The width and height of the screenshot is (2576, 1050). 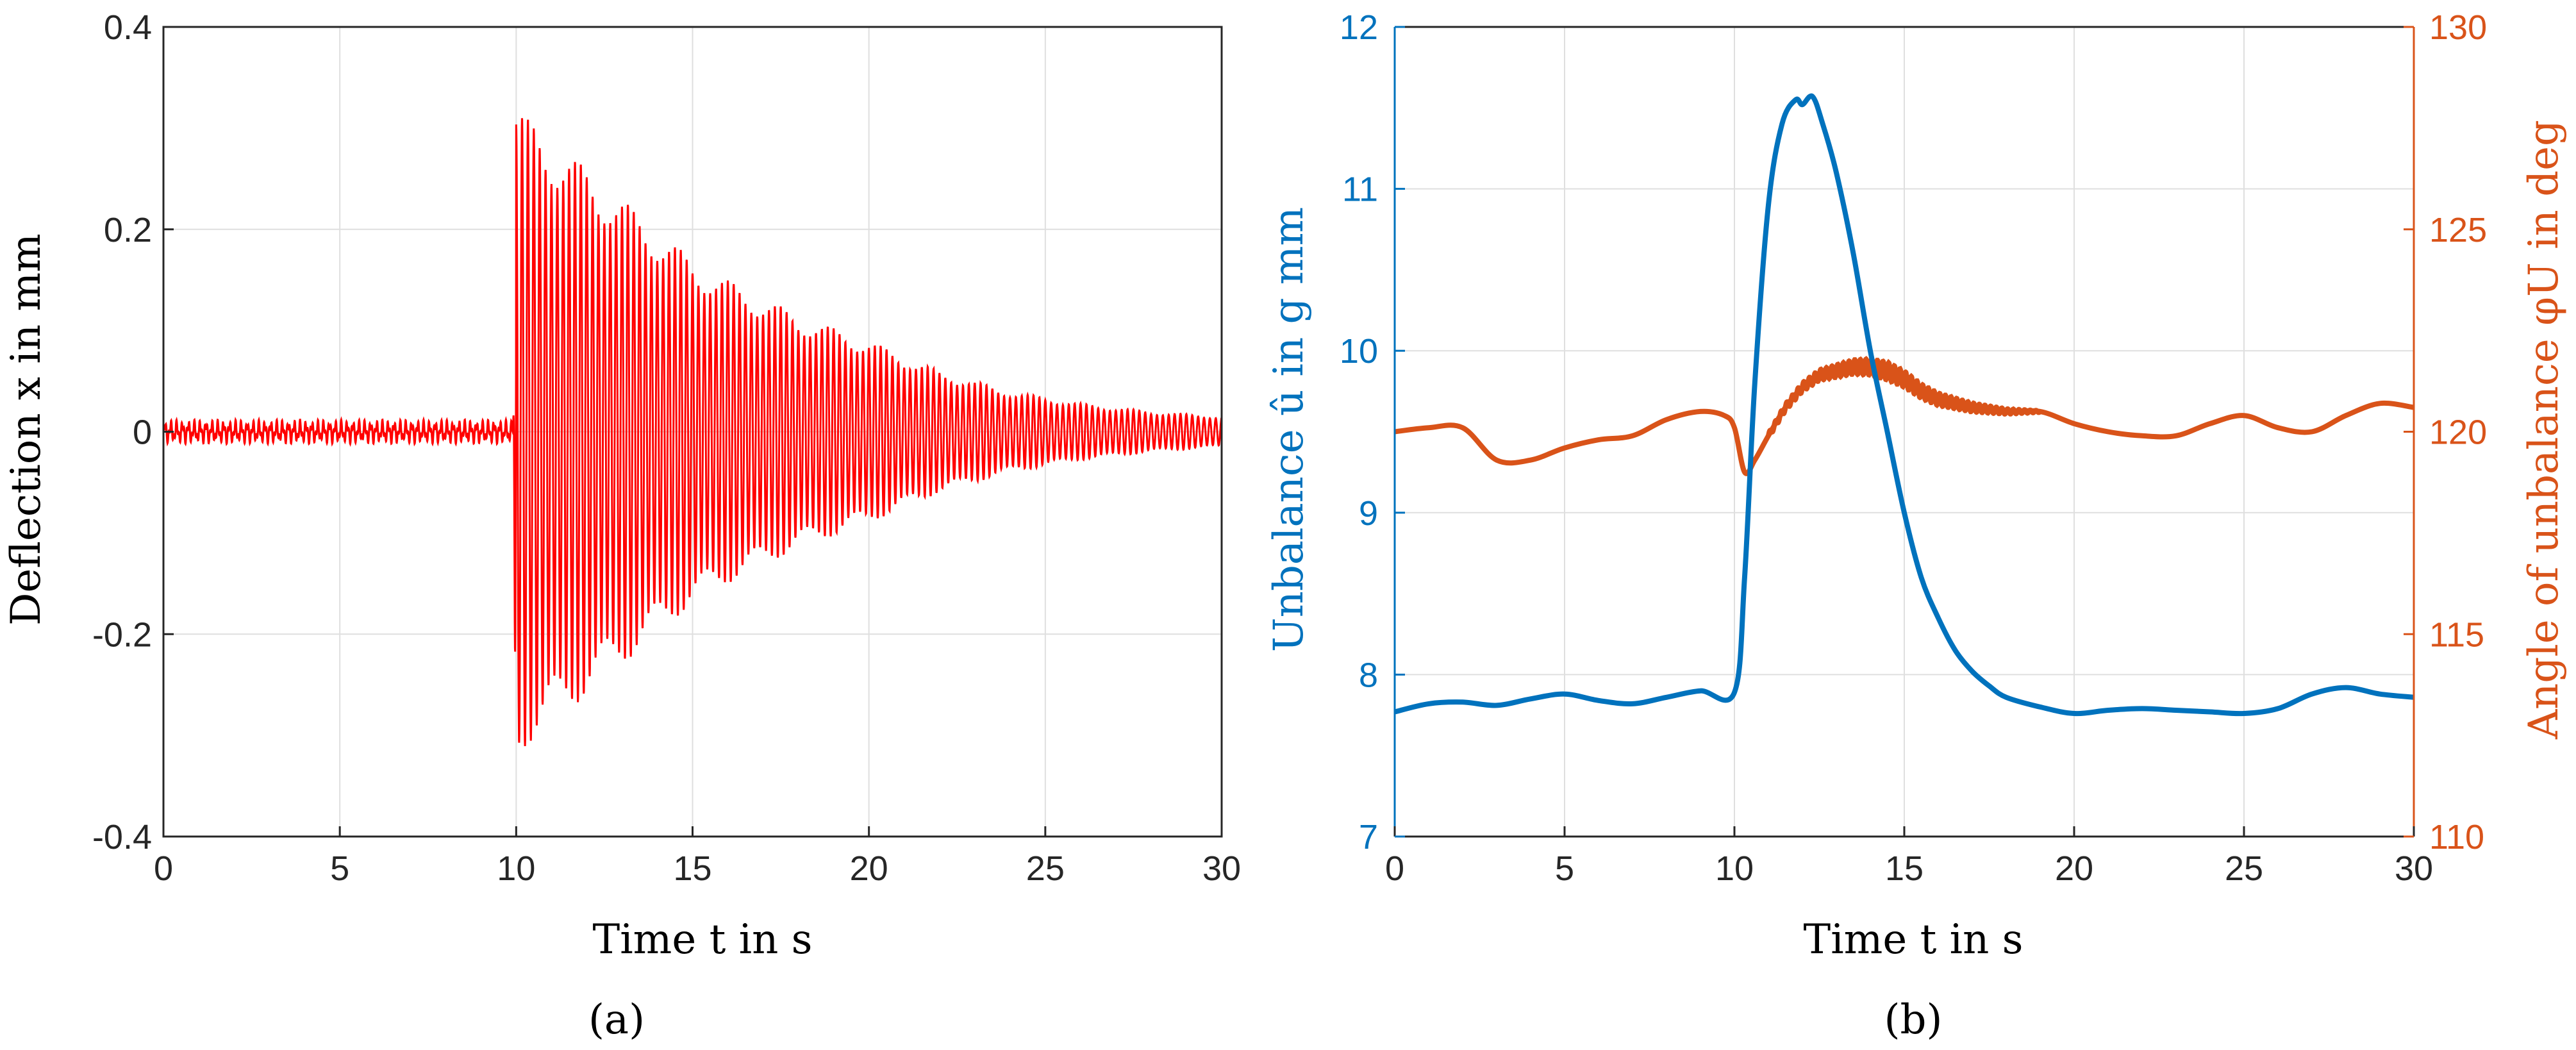 What do you see at coordinates (122, 635) in the screenshot?
I see `panel-a-y-tick-label: -0.2` at bounding box center [122, 635].